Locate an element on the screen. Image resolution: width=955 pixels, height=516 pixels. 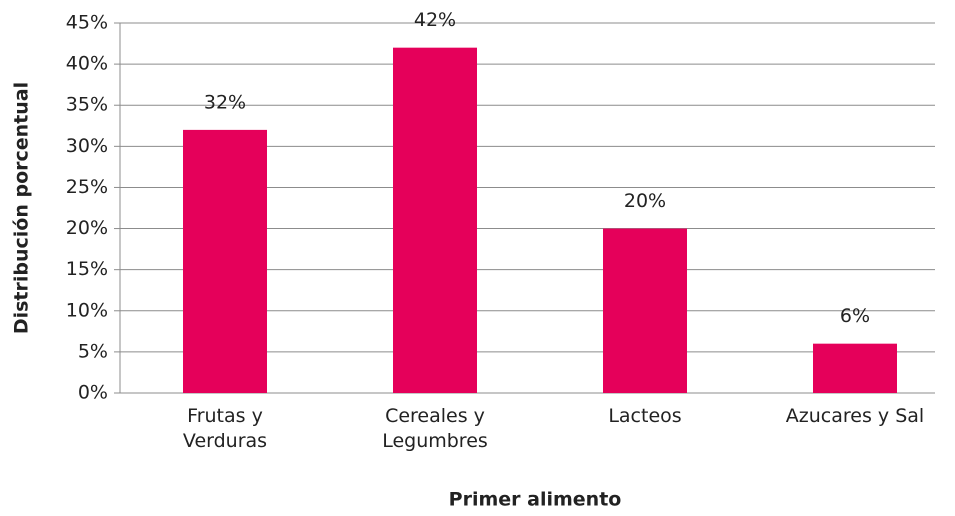
y-tick-label: 30% is located at coordinates (87, 146).